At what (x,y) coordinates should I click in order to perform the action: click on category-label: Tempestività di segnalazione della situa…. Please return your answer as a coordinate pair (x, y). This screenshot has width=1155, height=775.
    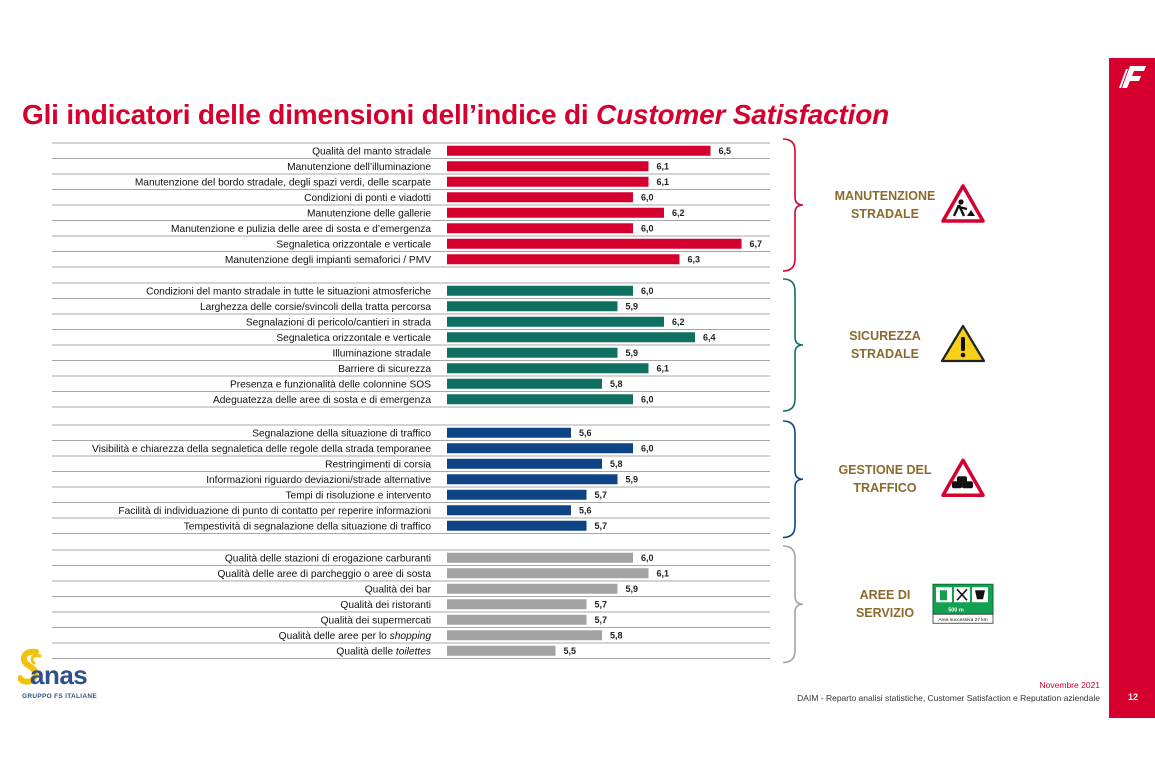
    Looking at the image, I should click on (308, 526).